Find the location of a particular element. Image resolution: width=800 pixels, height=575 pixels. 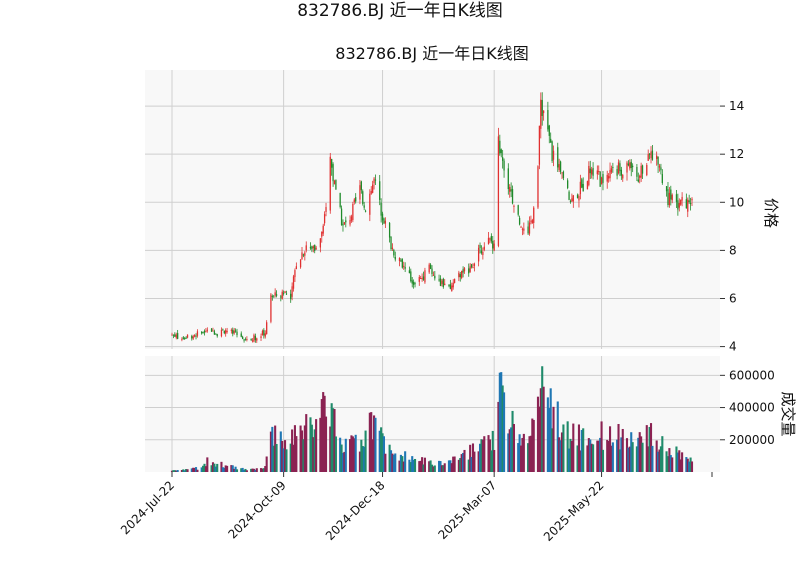

volume-tick-label: 200000 is located at coordinates (752, 440).